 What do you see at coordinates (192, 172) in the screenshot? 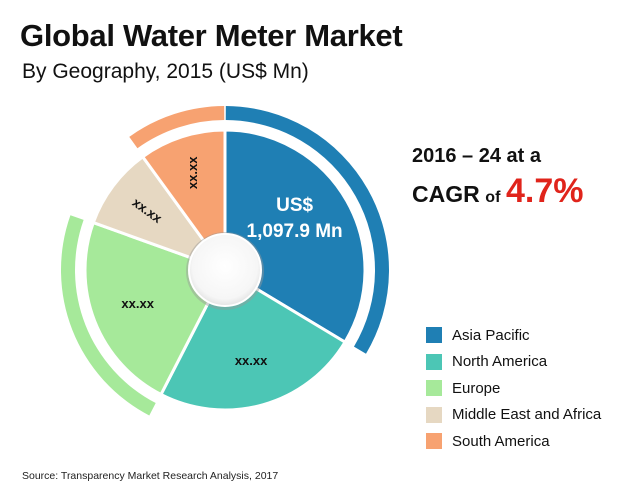
I see `slice-label-4: xx.xx` at bounding box center [192, 172].